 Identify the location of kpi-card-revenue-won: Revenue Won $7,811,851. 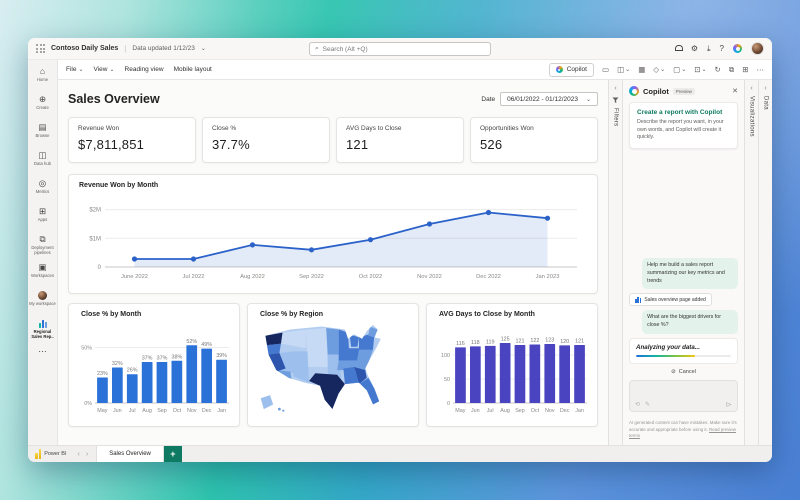
(132, 140).